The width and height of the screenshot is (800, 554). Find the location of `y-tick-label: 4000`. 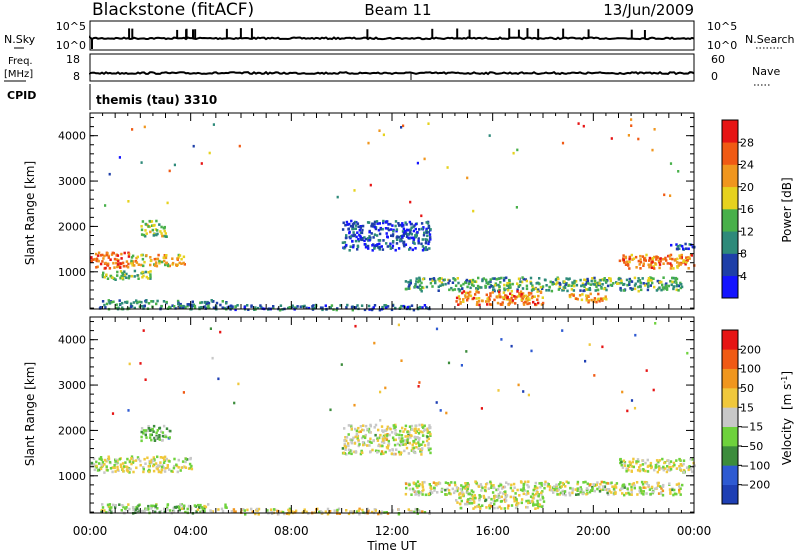

y-tick-label: 4000 is located at coordinates (72, 136).